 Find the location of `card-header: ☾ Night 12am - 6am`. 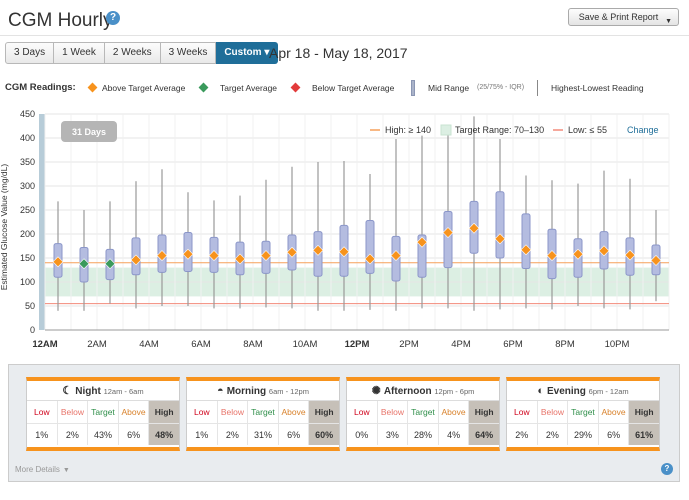

card-header: ☾ Night 12am - 6am is located at coordinates (103, 391).